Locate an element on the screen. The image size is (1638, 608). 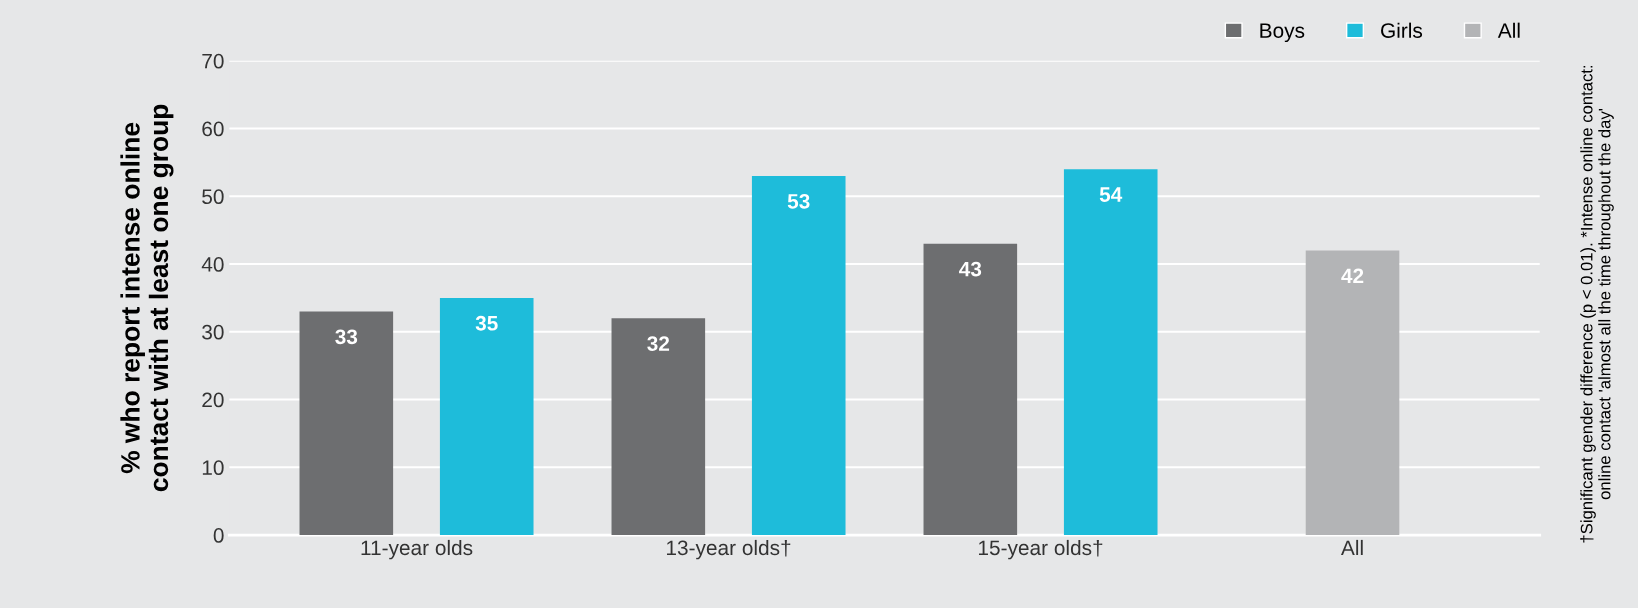
data-label: 42 is located at coordinates (1352, 275).